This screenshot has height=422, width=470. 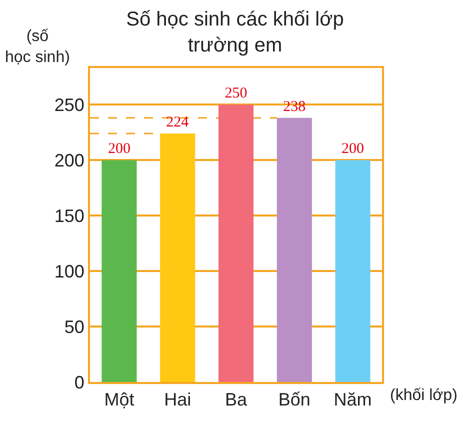 I want to click on y-axis-title: (số học sinh), so click(x=37, y=47).